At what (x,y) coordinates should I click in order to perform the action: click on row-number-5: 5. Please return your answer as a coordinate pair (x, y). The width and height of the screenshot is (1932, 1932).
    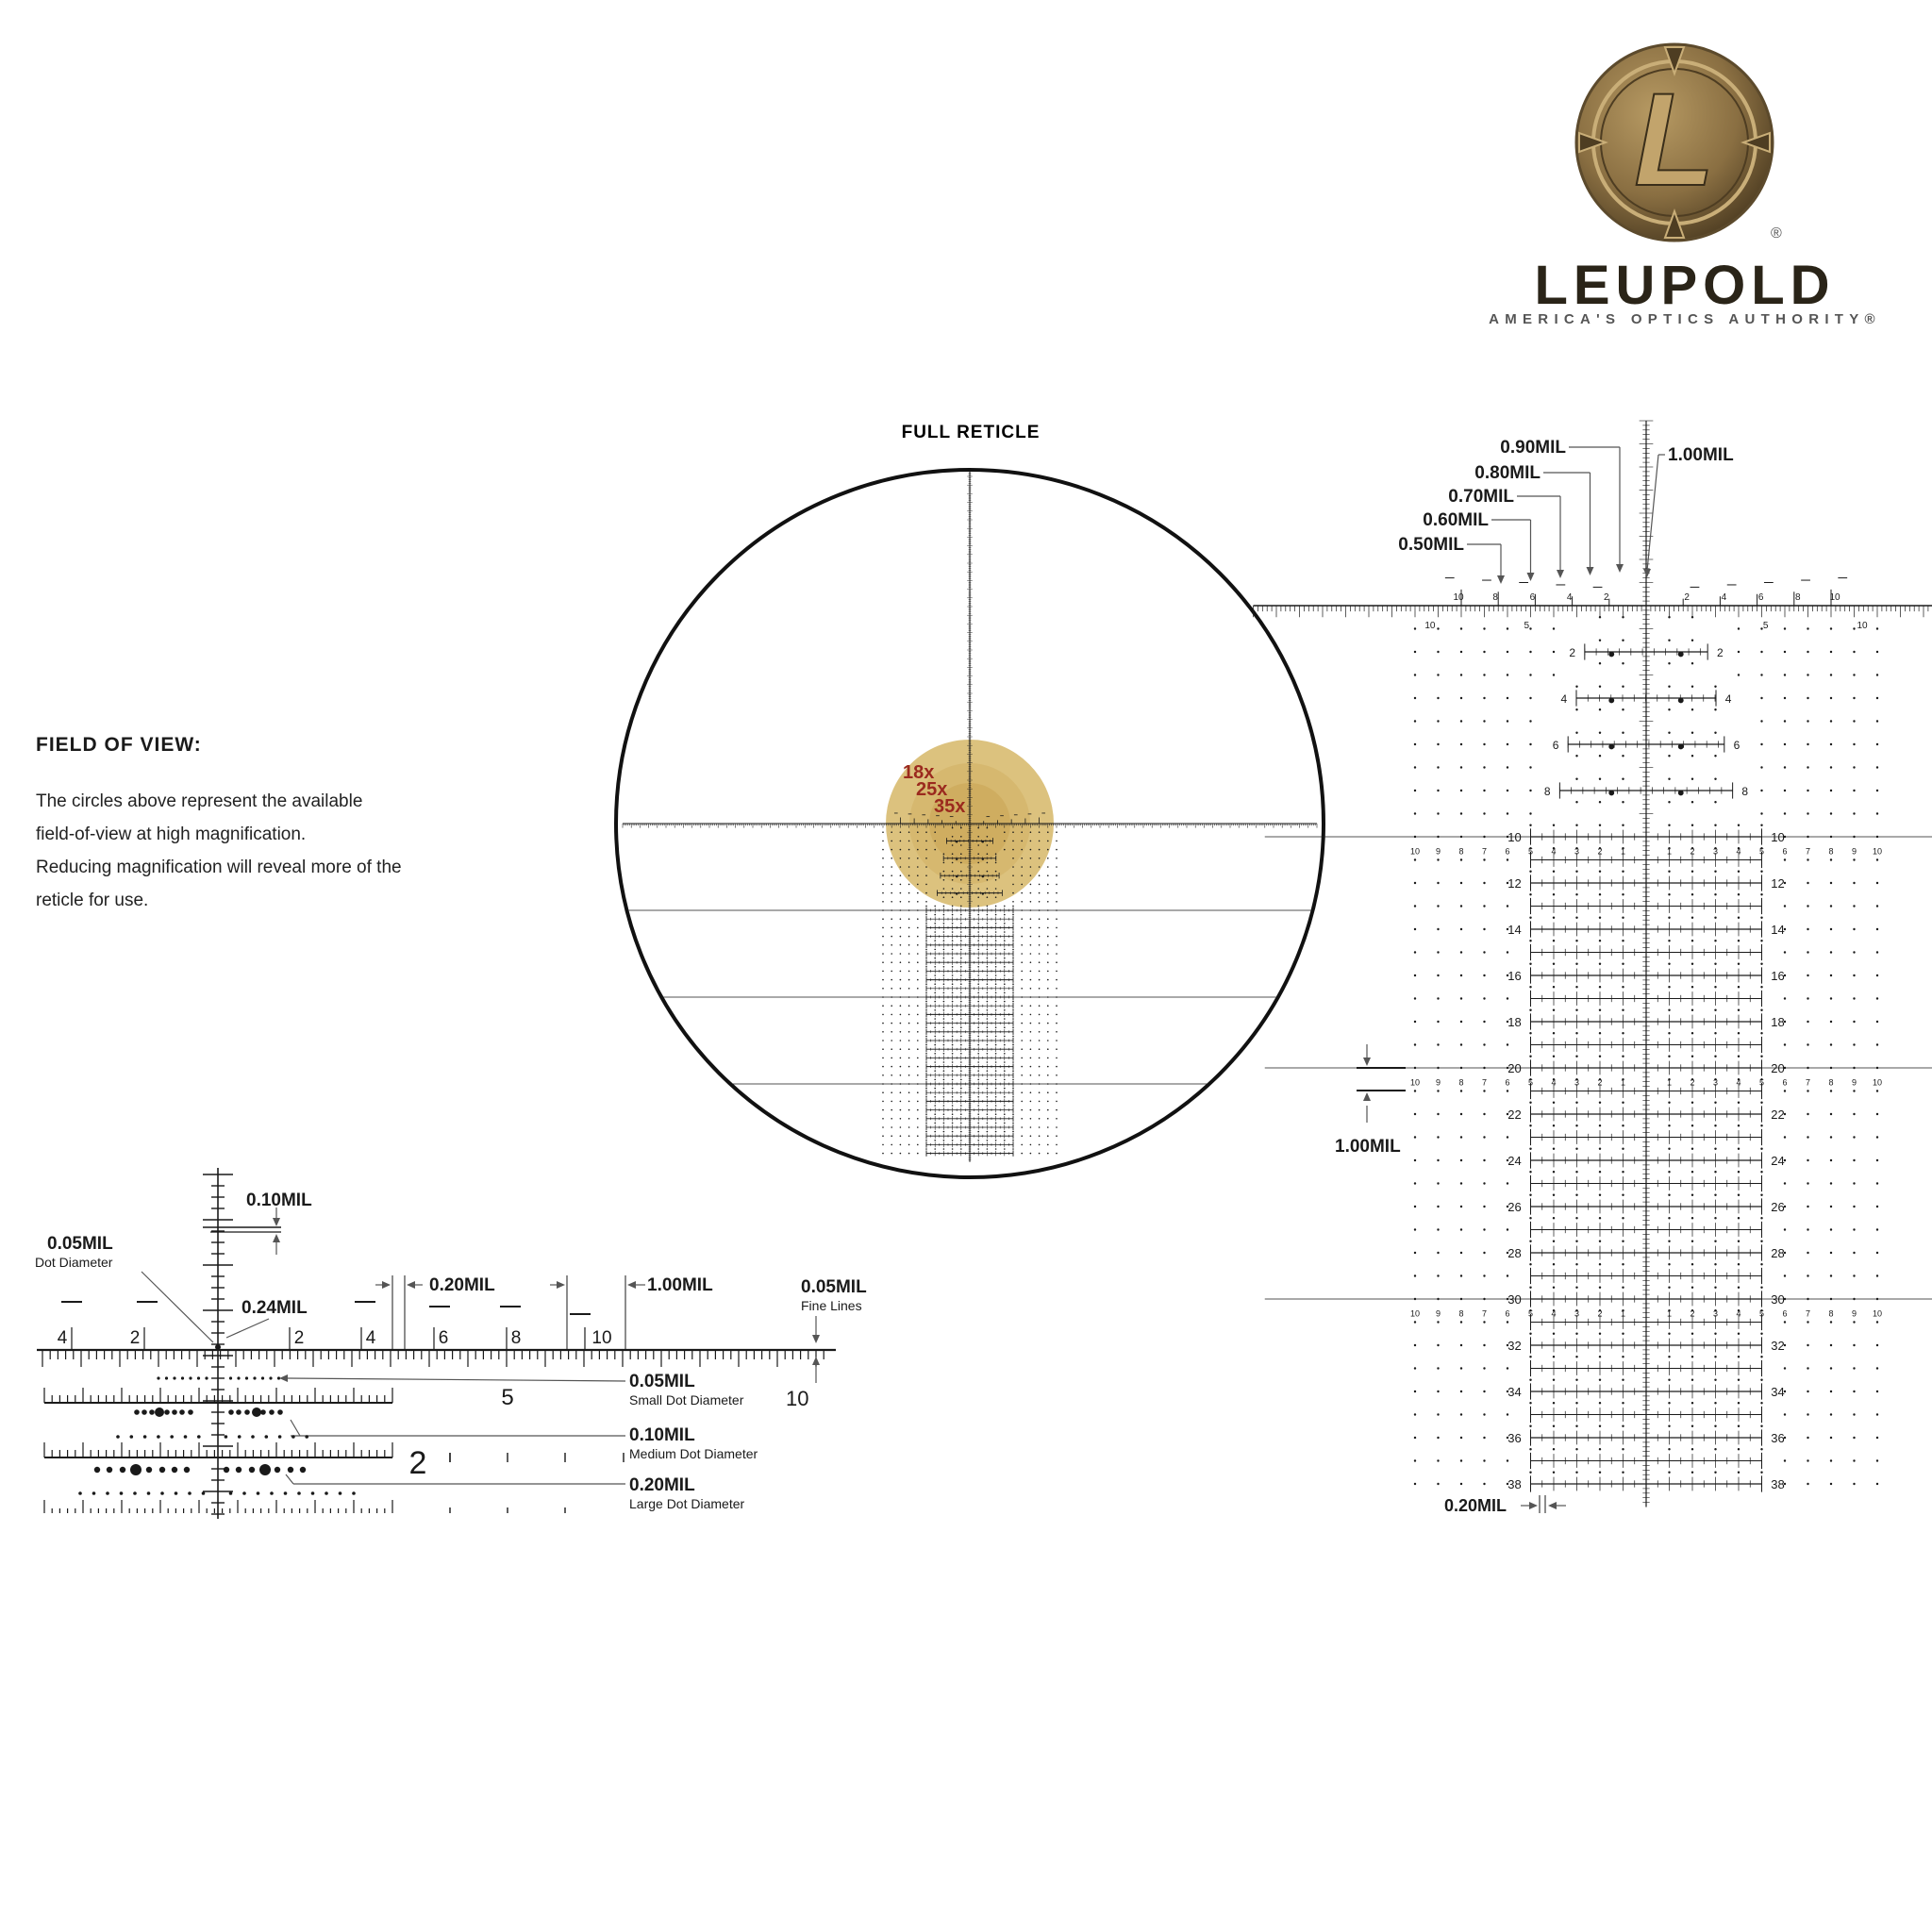
    Looking at the image, I should click on (507, 1397).